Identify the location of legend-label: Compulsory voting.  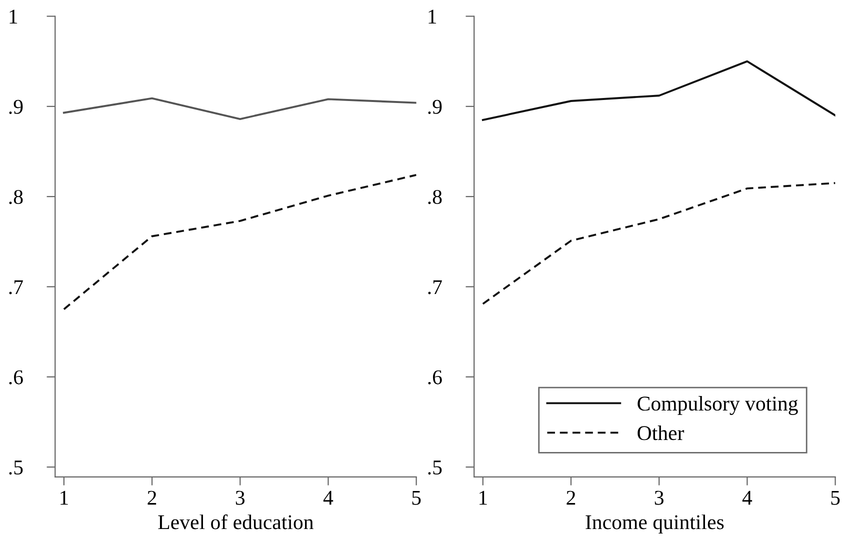
(718, 405).